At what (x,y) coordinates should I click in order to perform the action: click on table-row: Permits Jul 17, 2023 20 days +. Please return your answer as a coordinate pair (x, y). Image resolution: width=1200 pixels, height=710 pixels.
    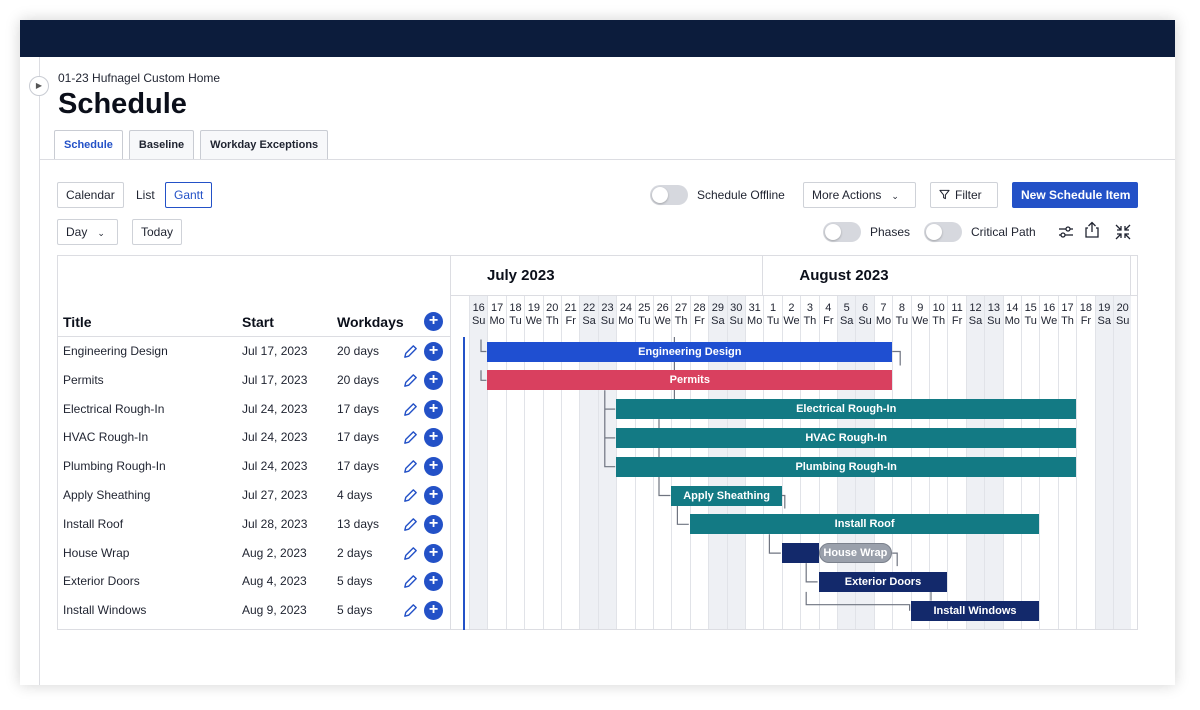
    Looking at the image, I should click on (254, 380).